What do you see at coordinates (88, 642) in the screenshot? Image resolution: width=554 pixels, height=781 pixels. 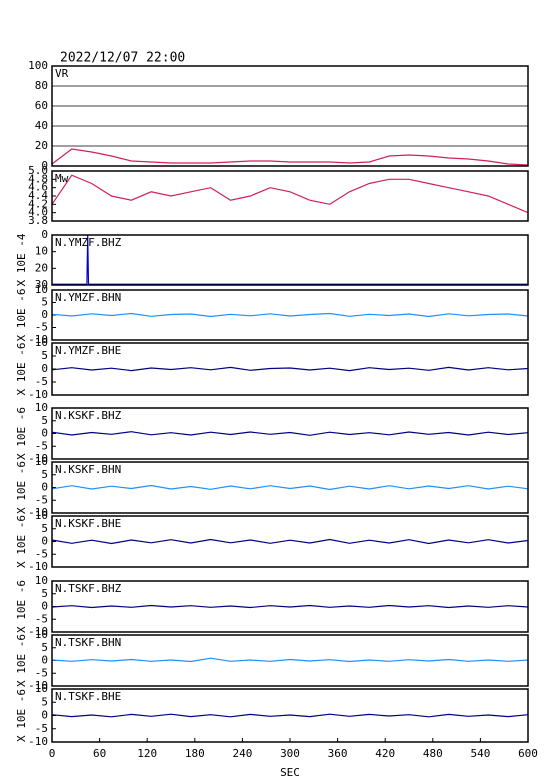 I see `panel-label: N.TSKF.BHN` at bounding box center [88, 642].